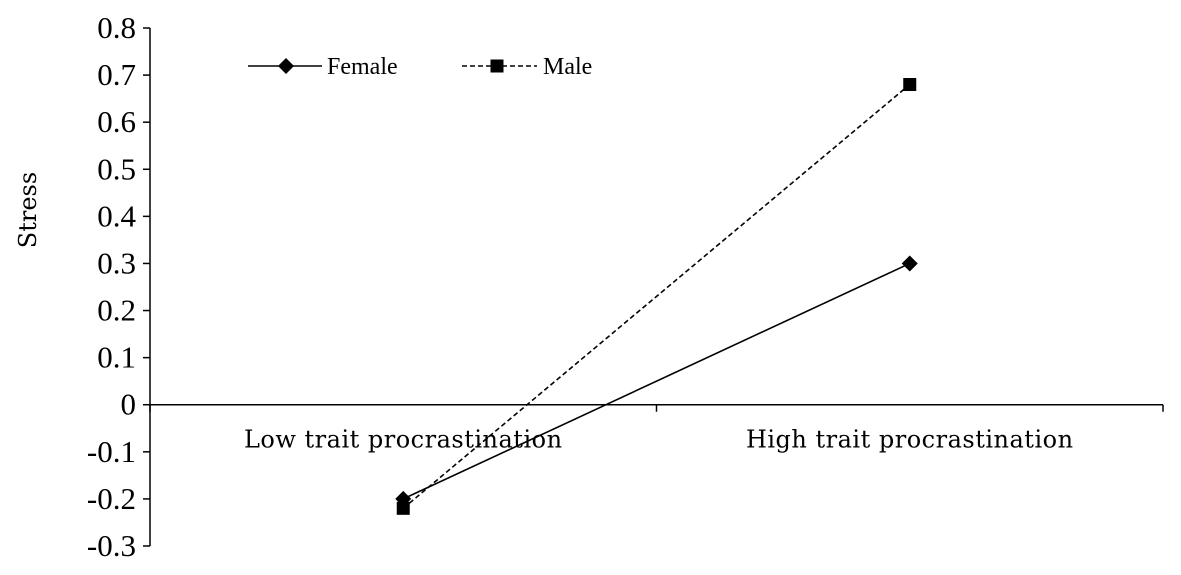  What do you see at coordinates (323, 67) in the screenshot?
I see `legend-entry-female: Female` at bounding box center [323, 67].